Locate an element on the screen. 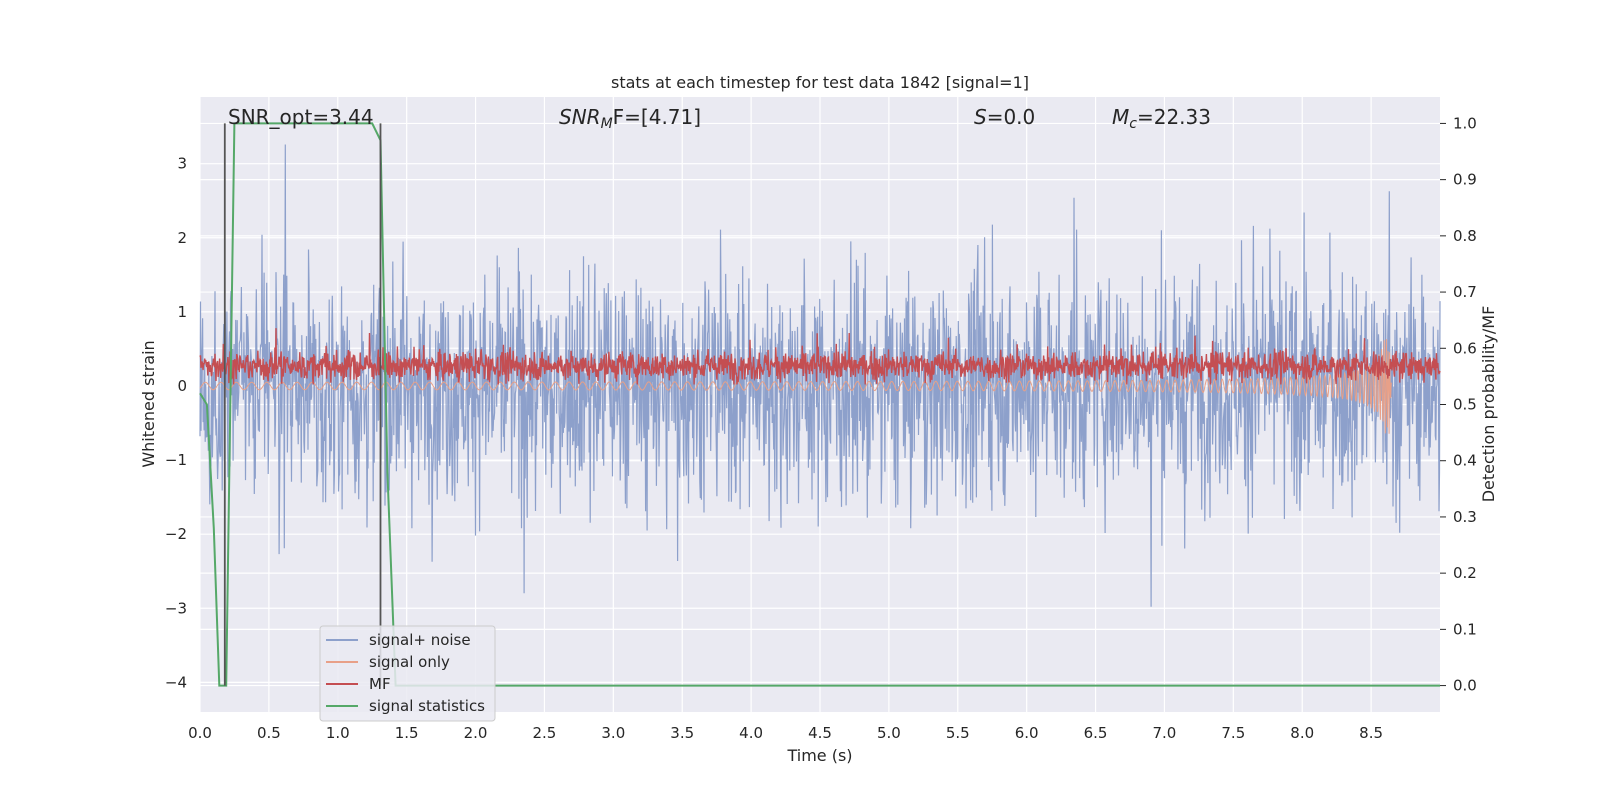  y-right-tick-label-0: 0.0 is located at coordinates (1465, 686).